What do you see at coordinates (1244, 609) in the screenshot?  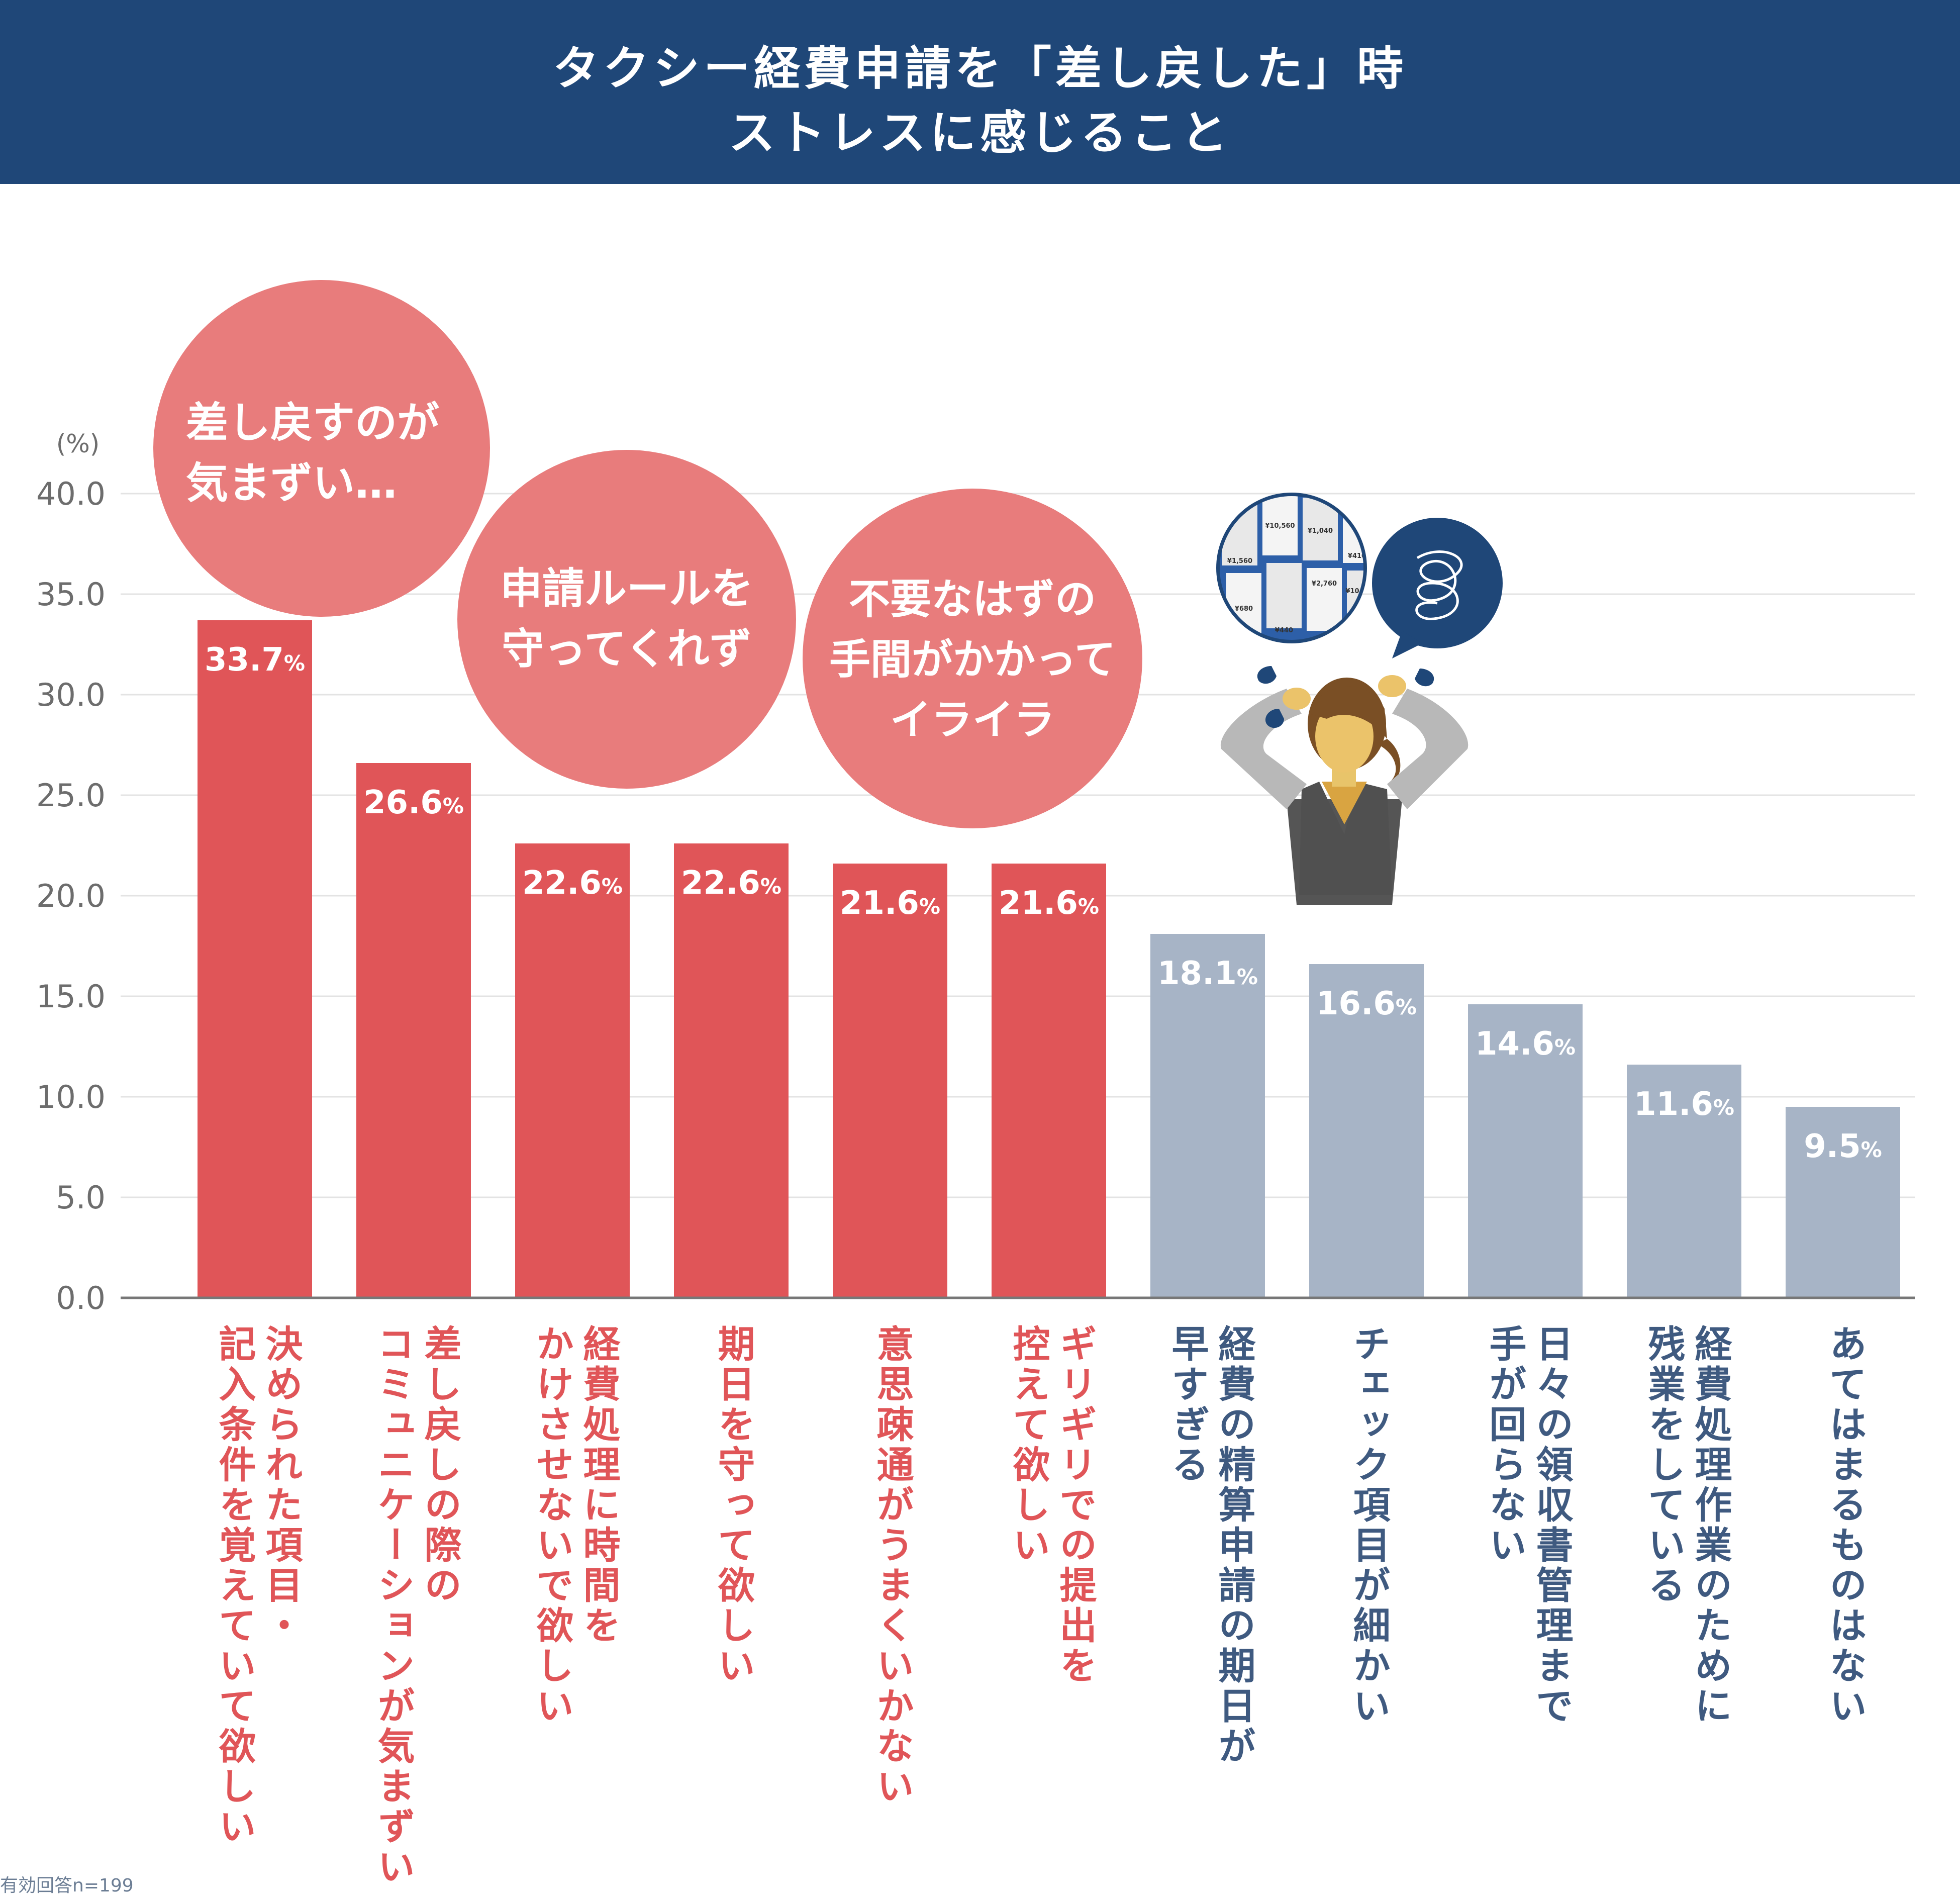 I see `receipt-amount: ¥680` at bounding box center [1244, 609].